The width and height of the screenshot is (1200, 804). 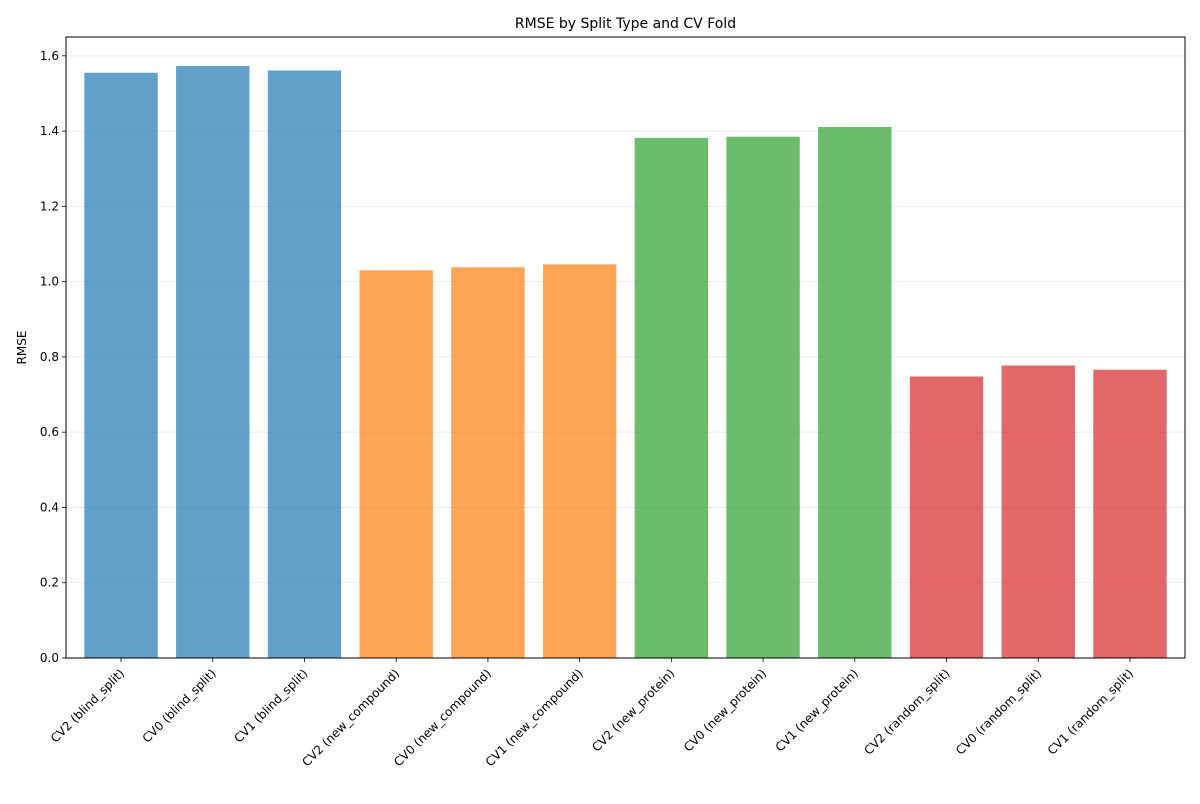 I want to click on y-tick-label: 0.2, so click(x=49, y=583).